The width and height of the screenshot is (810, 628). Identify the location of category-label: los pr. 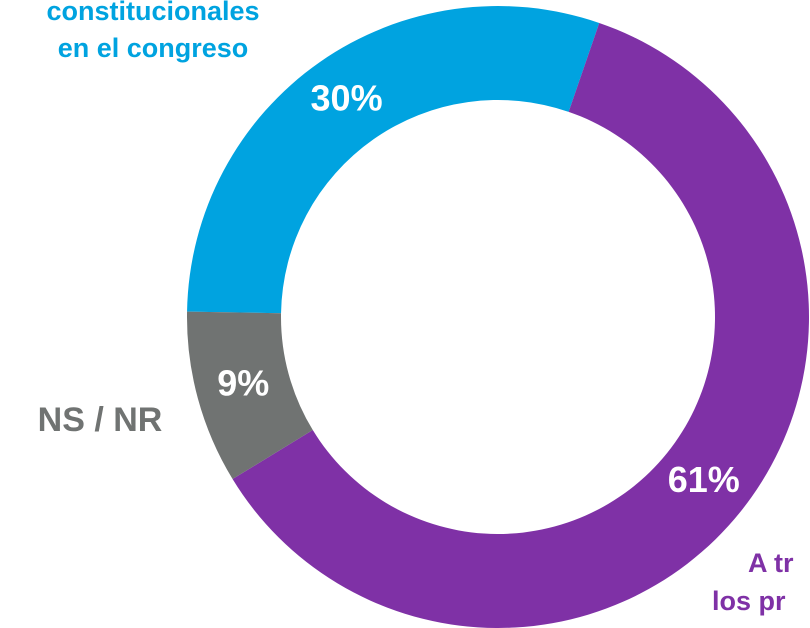
(749, 601).